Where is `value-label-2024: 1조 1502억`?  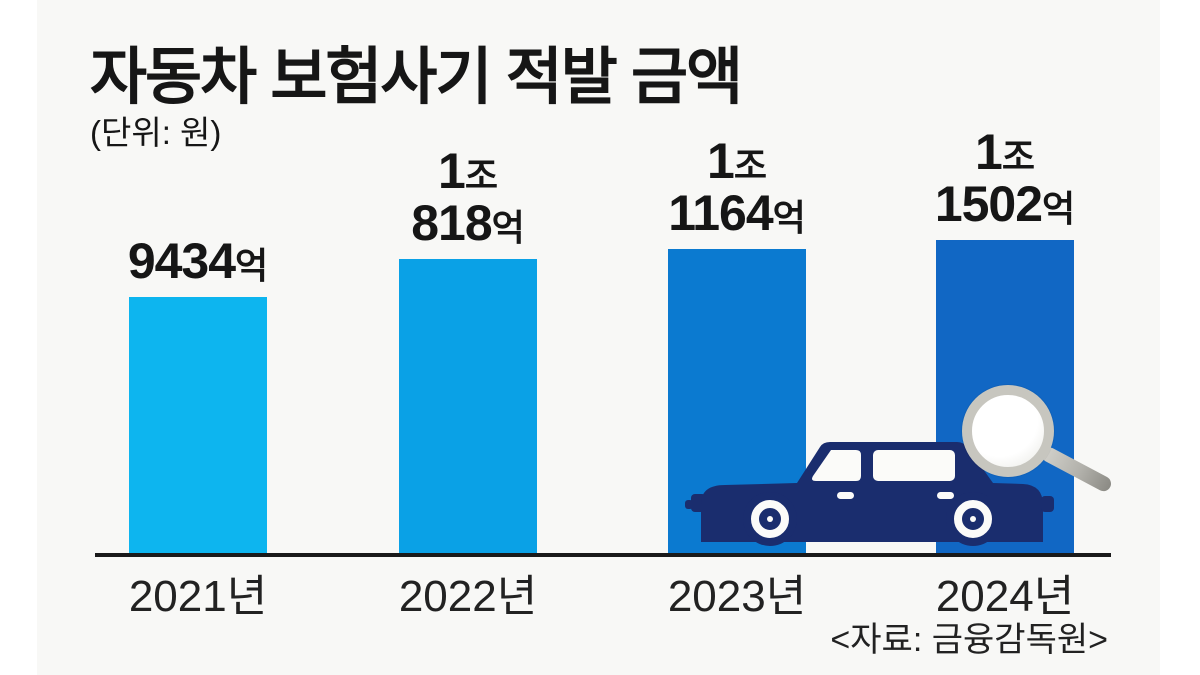 value-label-2024: 1조 1502억 is located at coordinates (1005, 178).